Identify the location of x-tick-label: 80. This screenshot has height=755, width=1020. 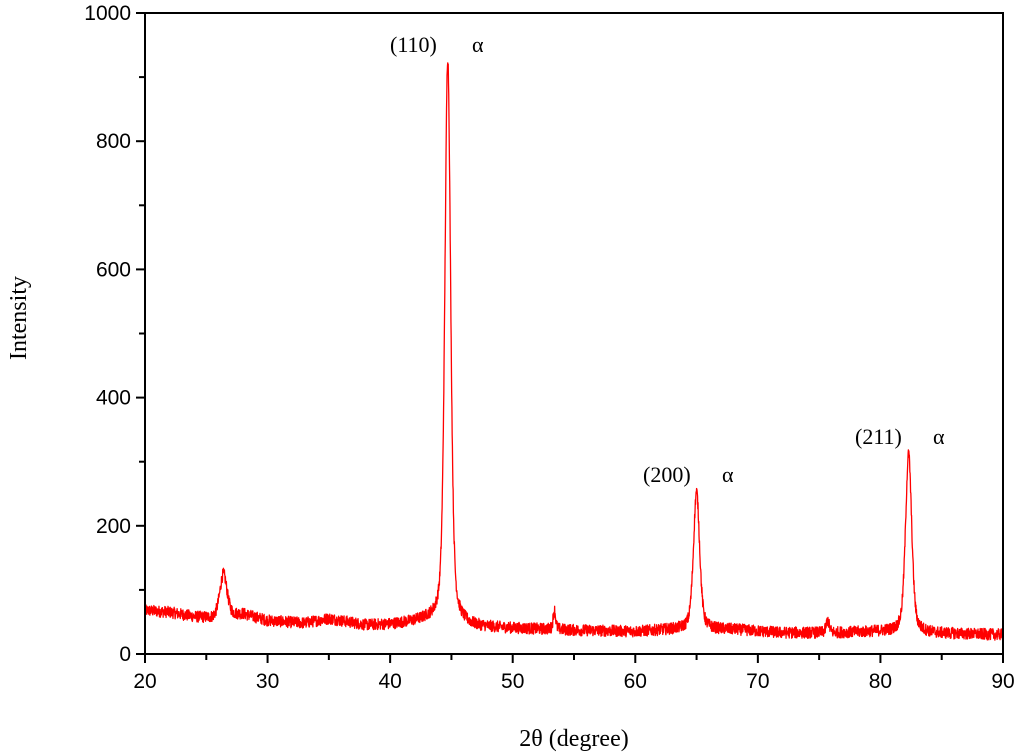
(880, 681).